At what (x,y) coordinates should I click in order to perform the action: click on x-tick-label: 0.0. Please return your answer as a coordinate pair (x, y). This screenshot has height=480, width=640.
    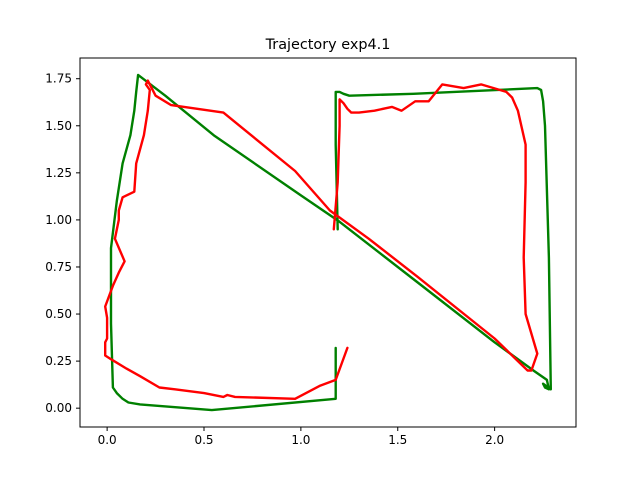
    Looking at the image, I should click on (107, 440).